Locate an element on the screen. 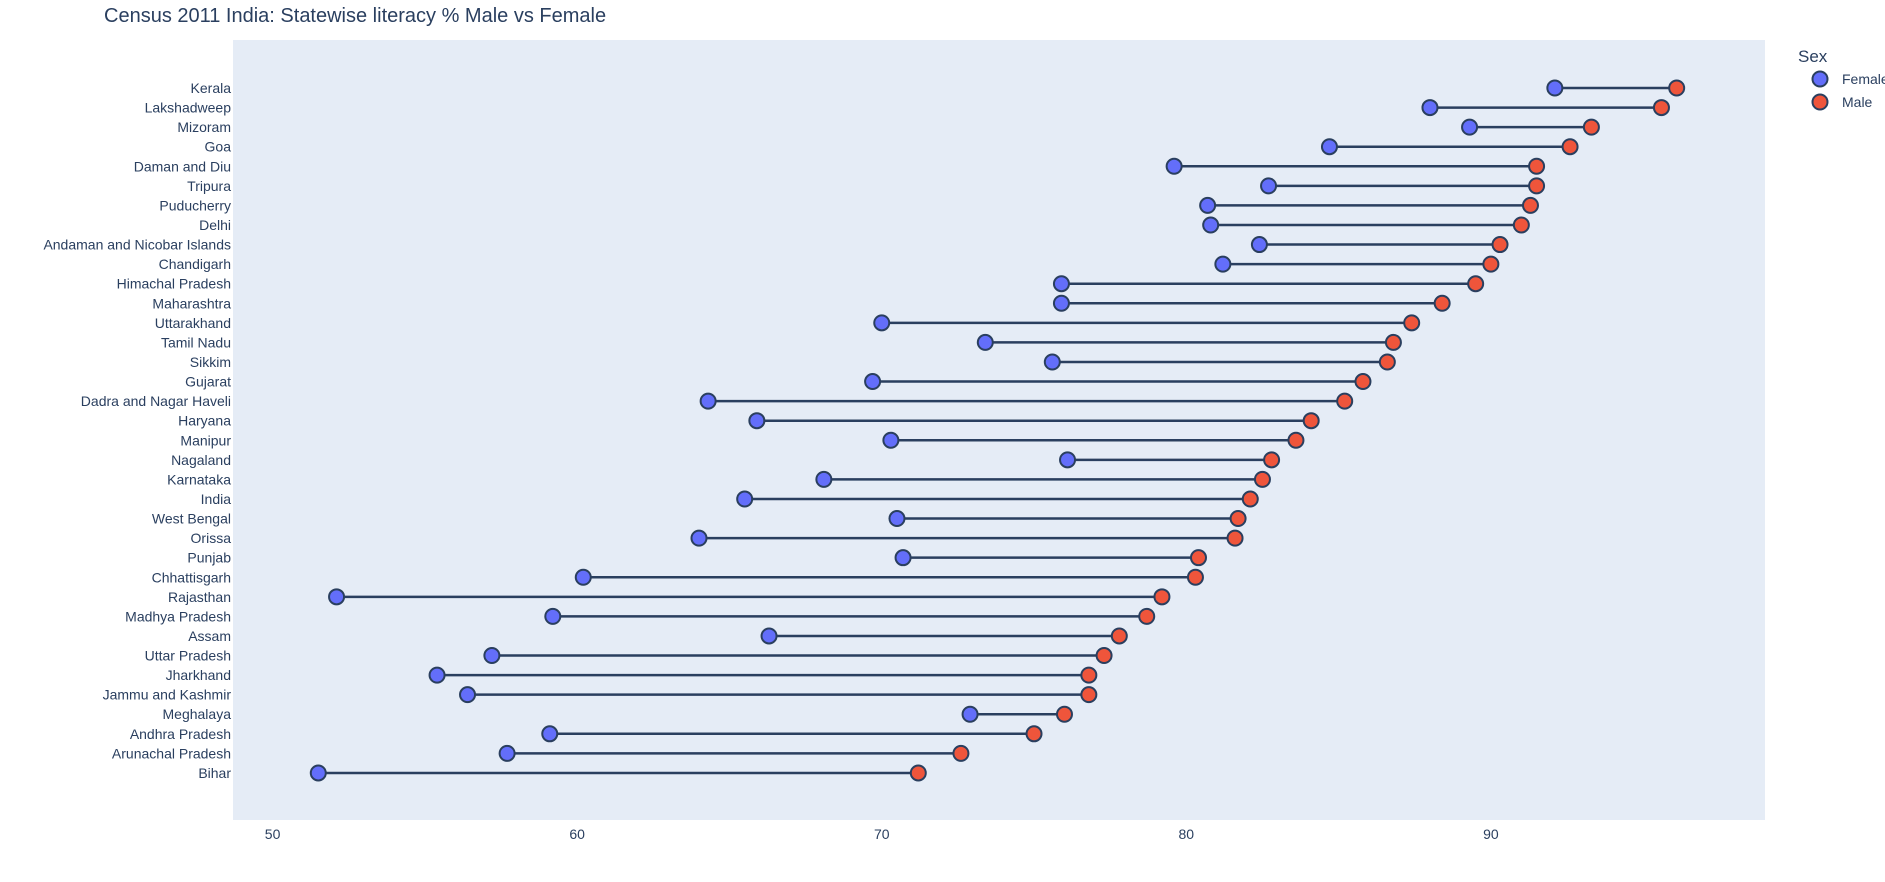 Image resolution: width=1885 pixels, height=882 pixels. point-male-jharkhand is located at coordinates (1089, 675).